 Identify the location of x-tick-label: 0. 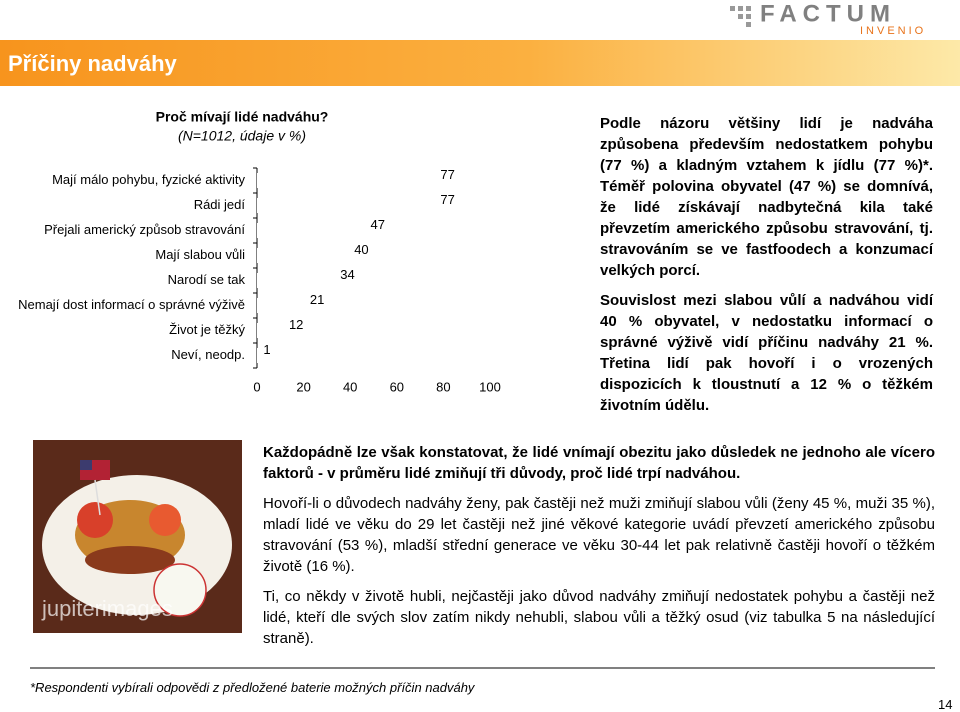
(256, 386).